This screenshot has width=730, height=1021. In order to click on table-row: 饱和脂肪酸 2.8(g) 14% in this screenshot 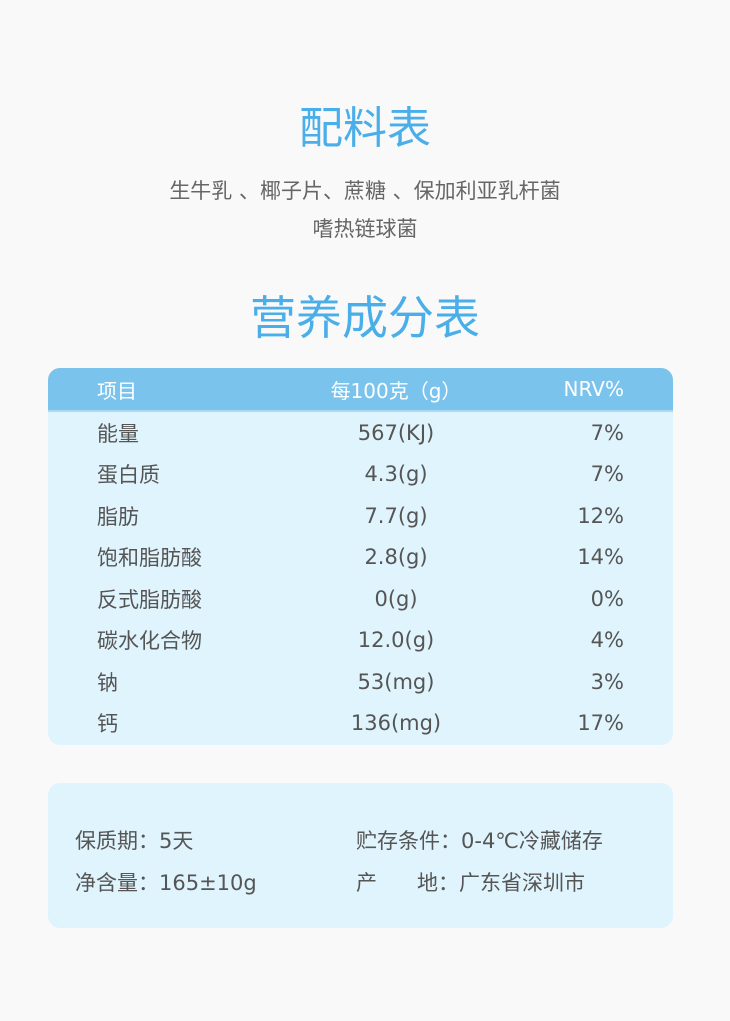, I will do `click(360, 558)`.